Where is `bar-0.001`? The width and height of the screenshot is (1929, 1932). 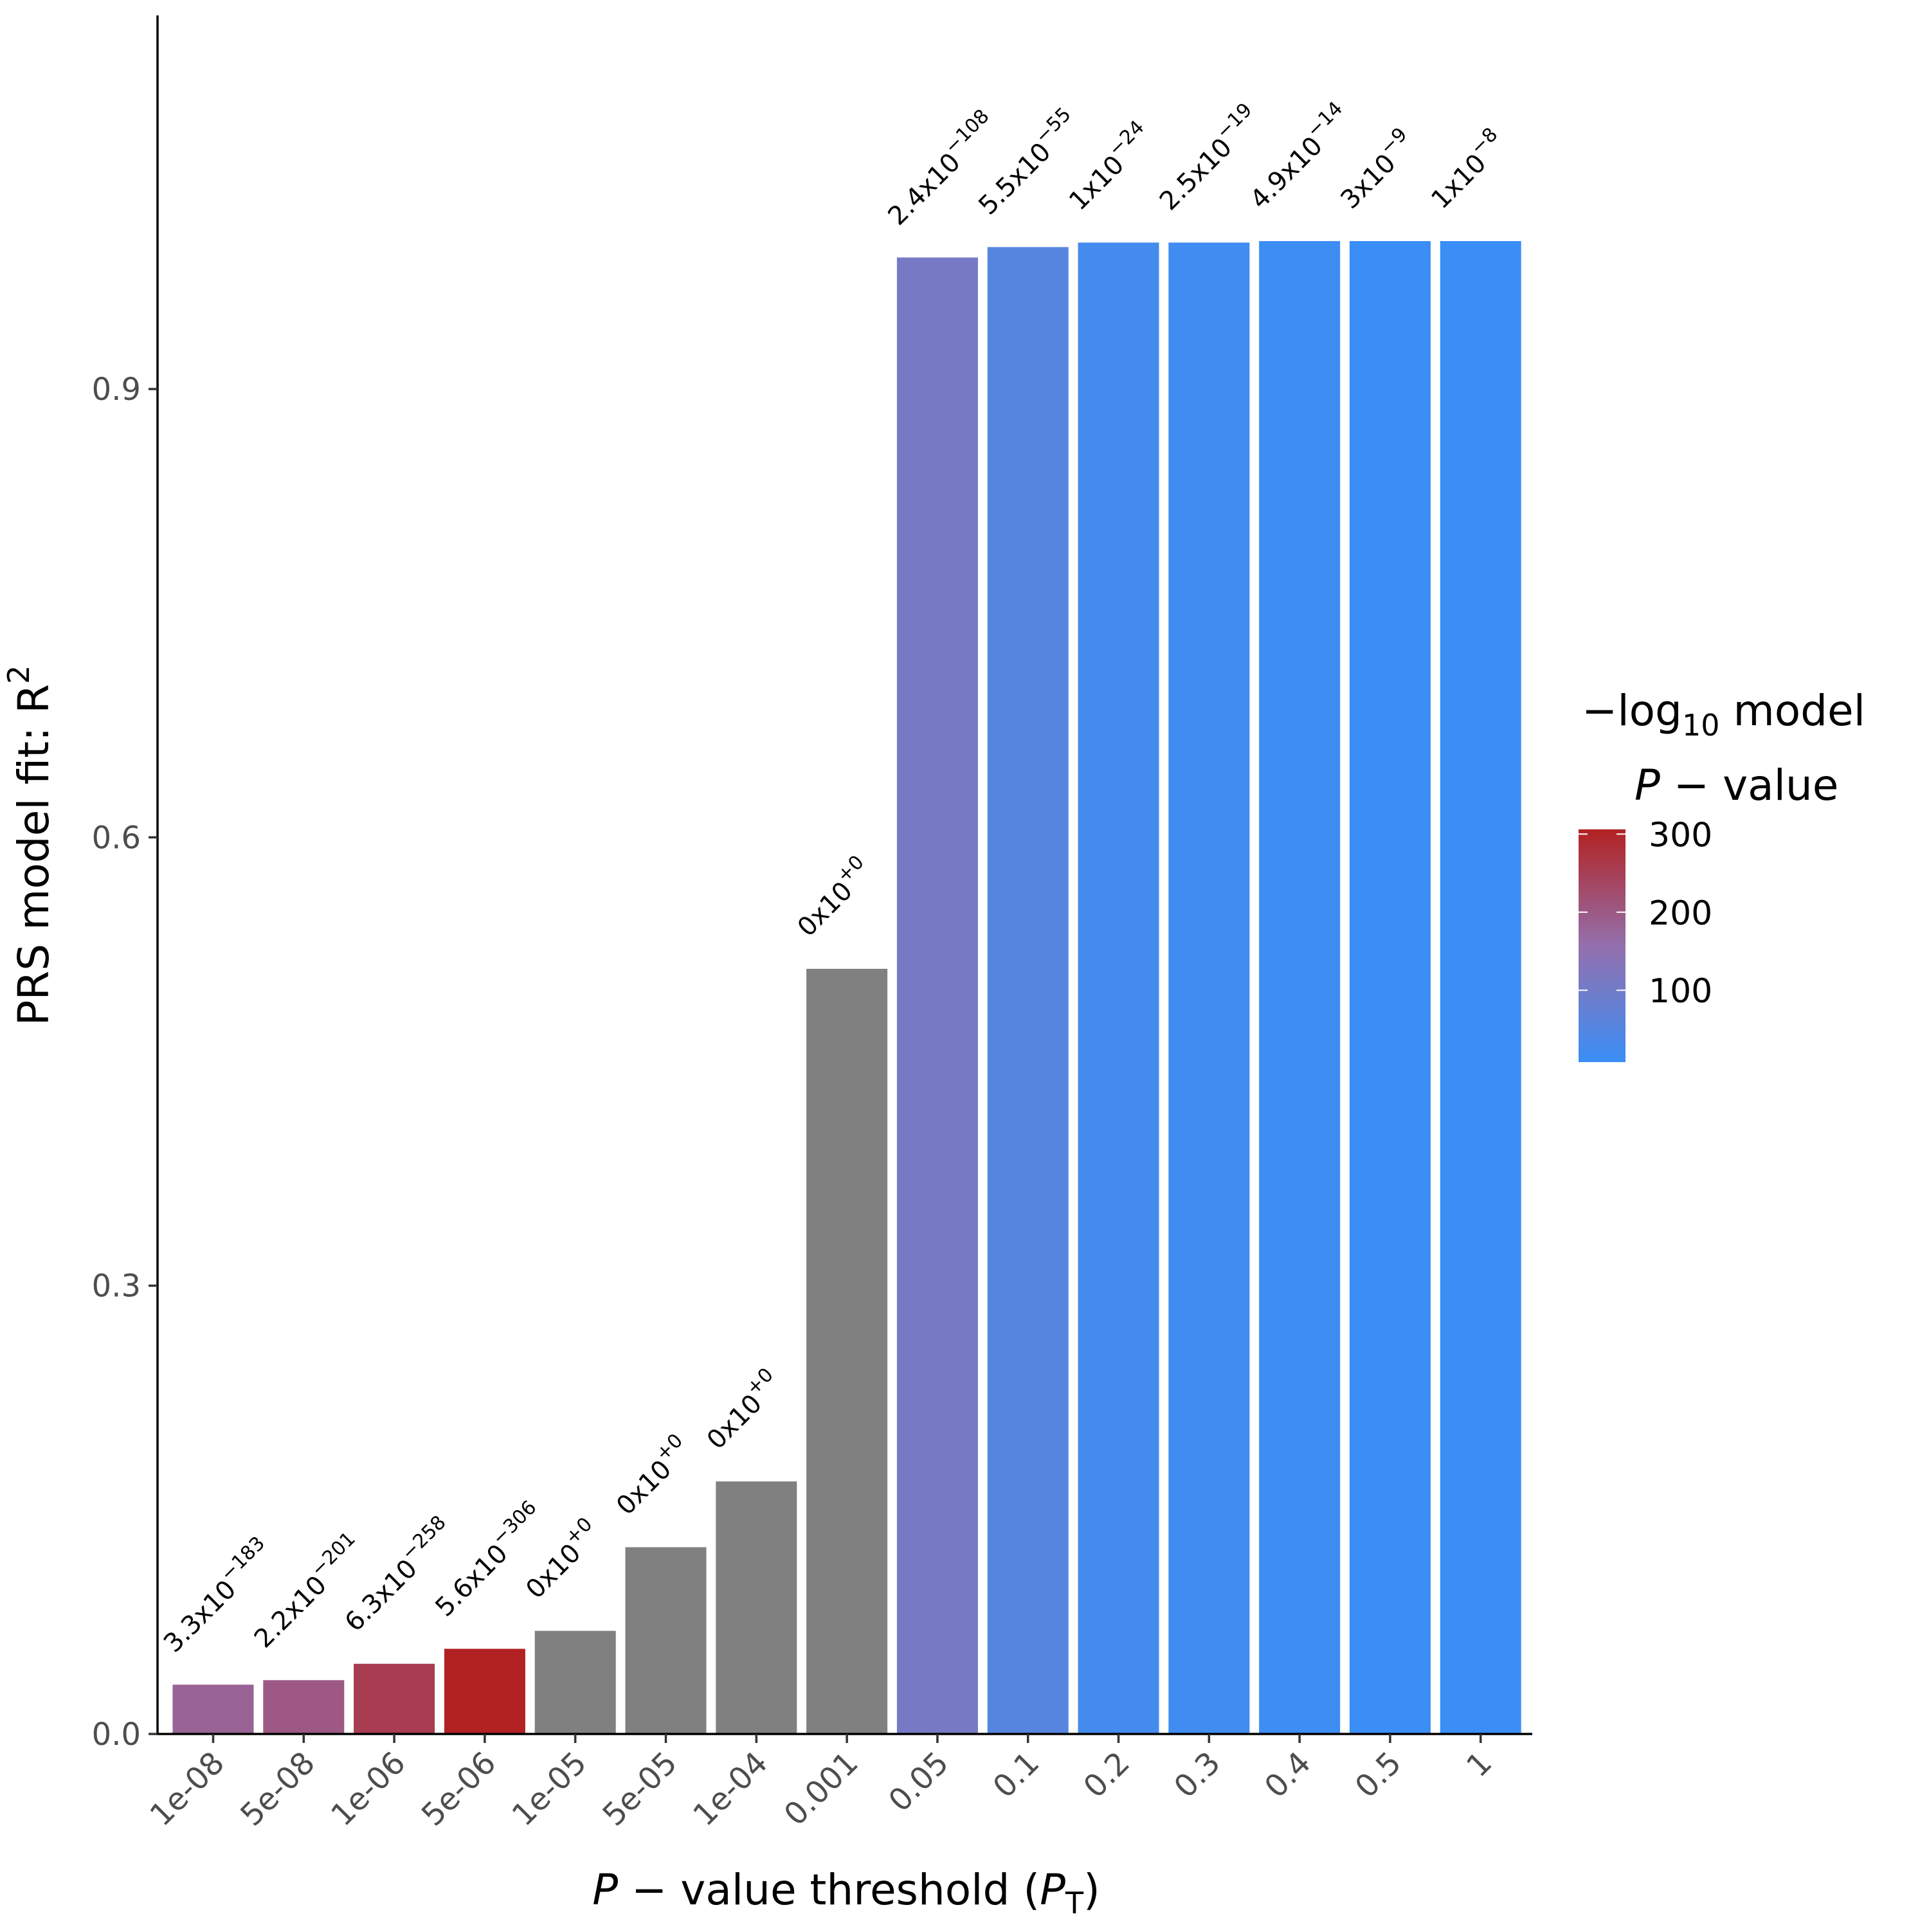 bar-0.001 is located at coordinates (847, 1351).